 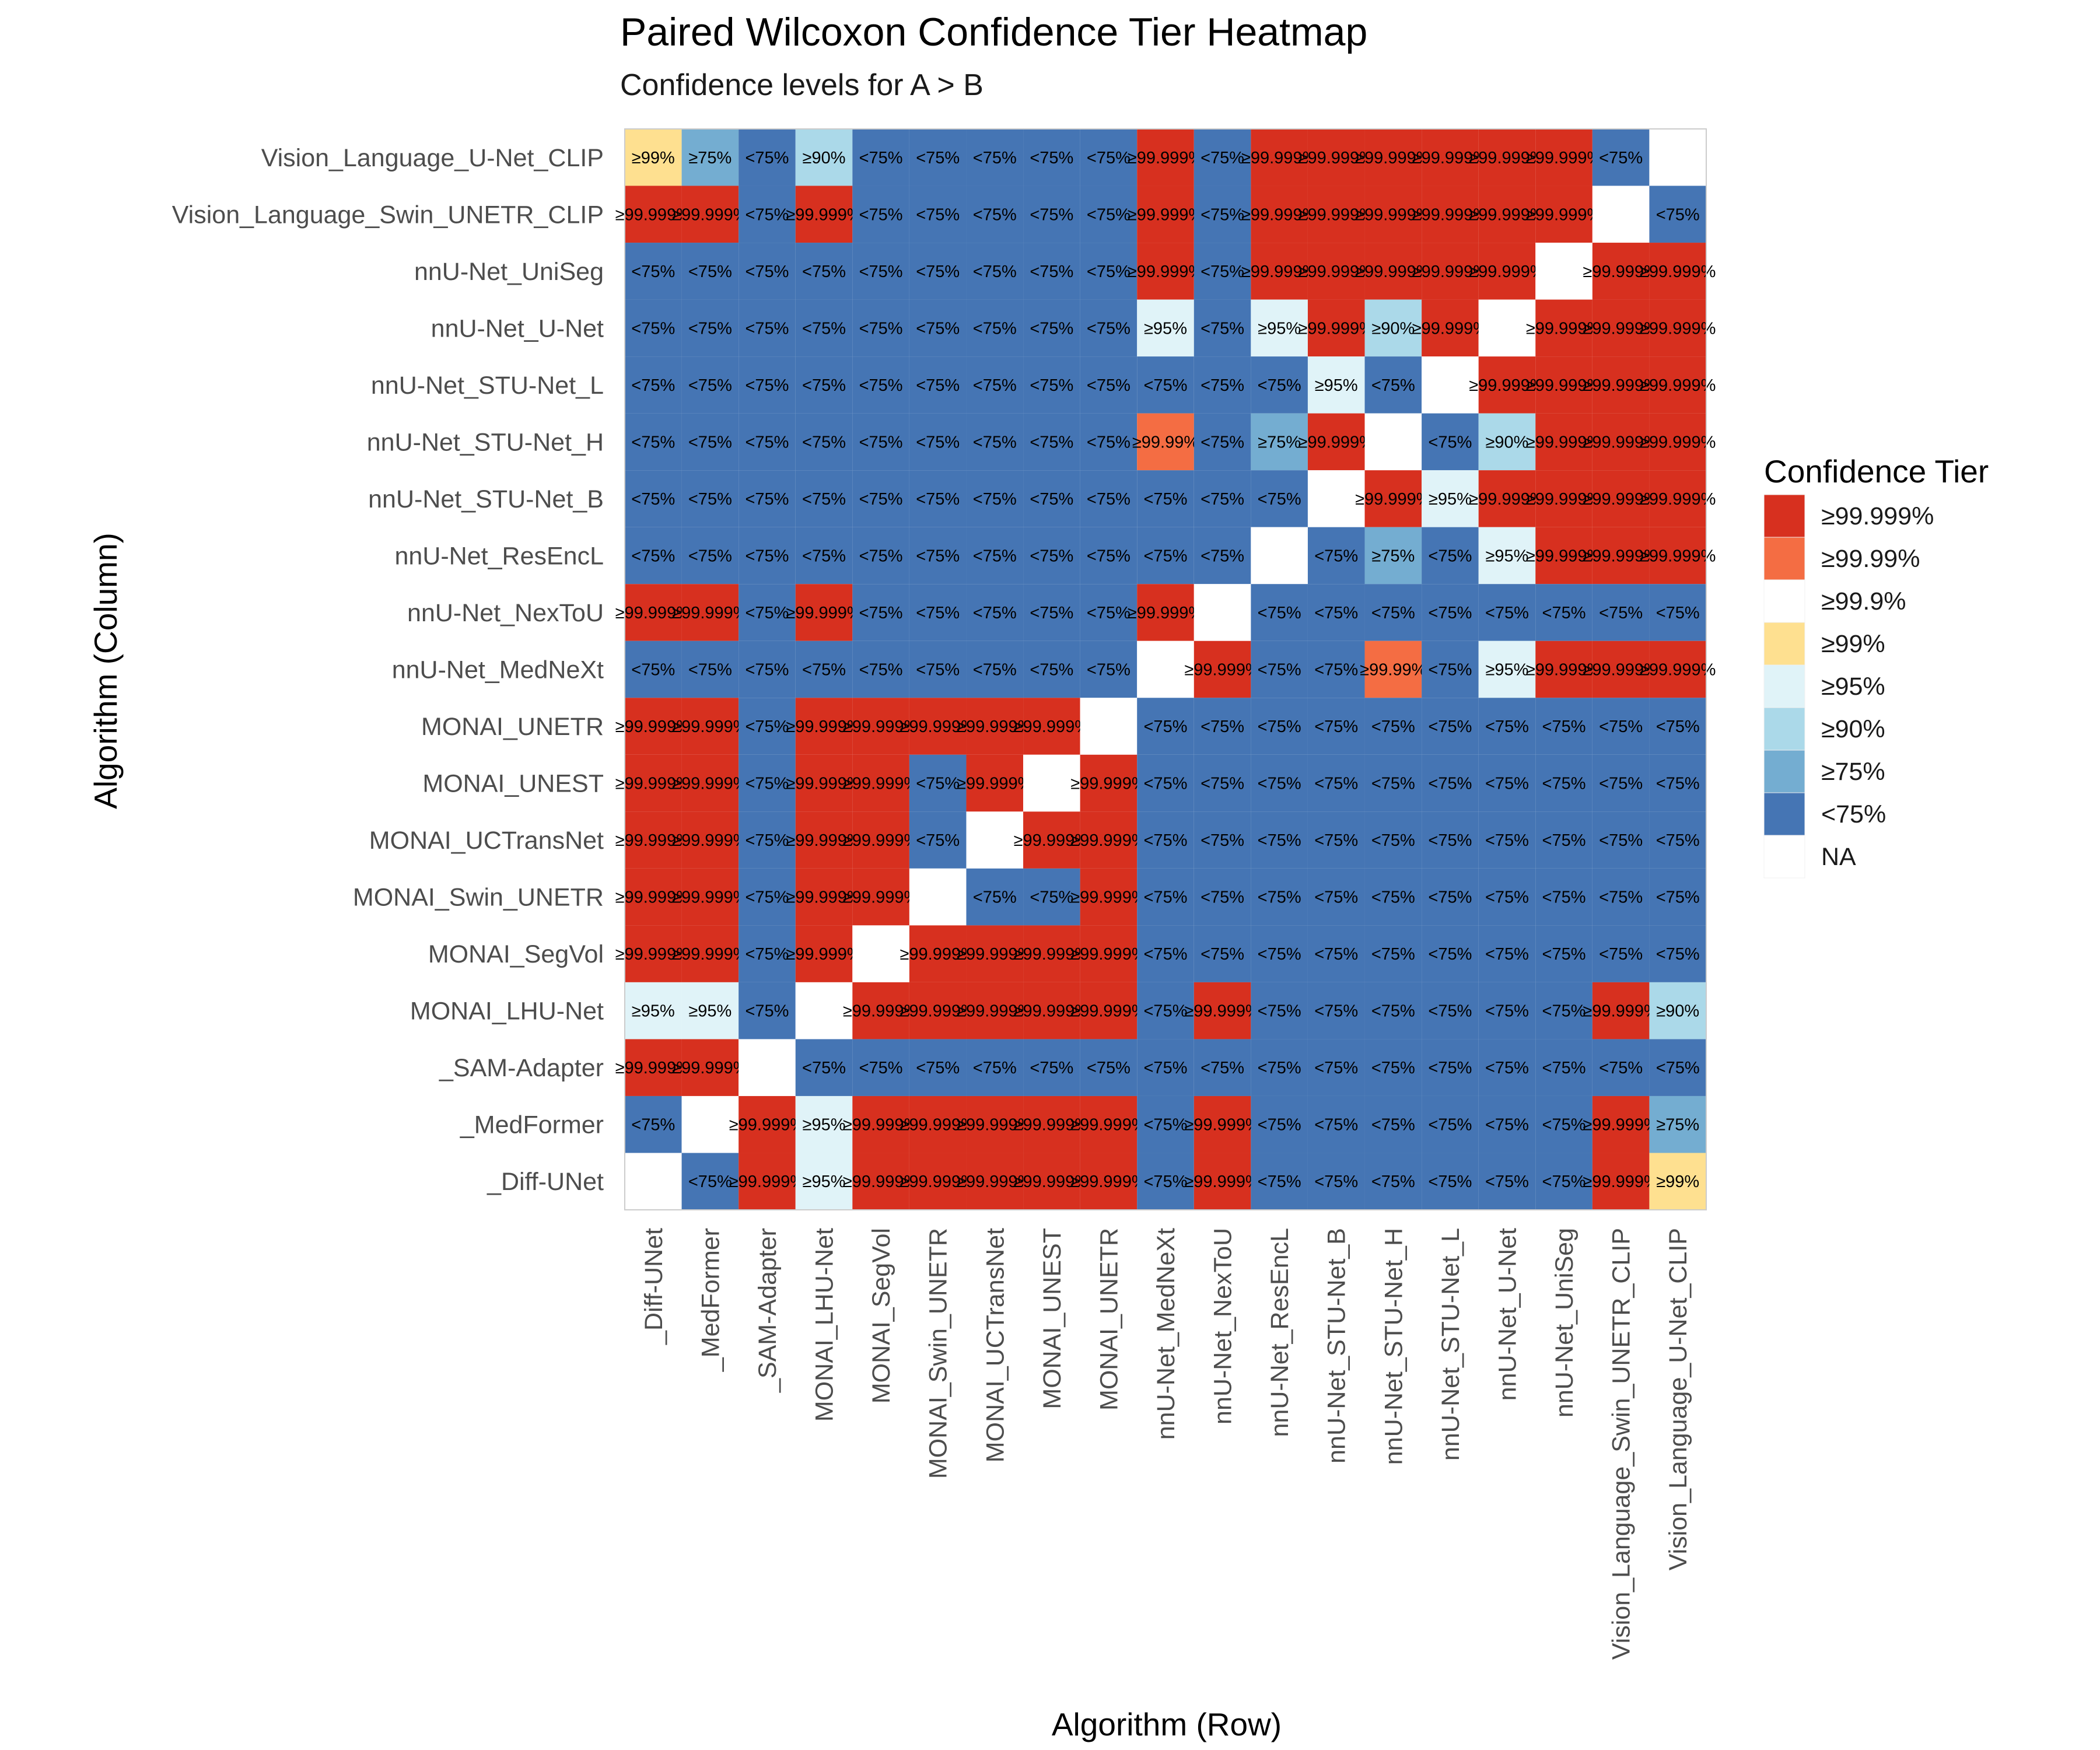 I want to click on y-tick-vision-language-swin-unetr-clip: Vision_Language_Swin_UNETR_CLIP, so click(x=388, y=215).